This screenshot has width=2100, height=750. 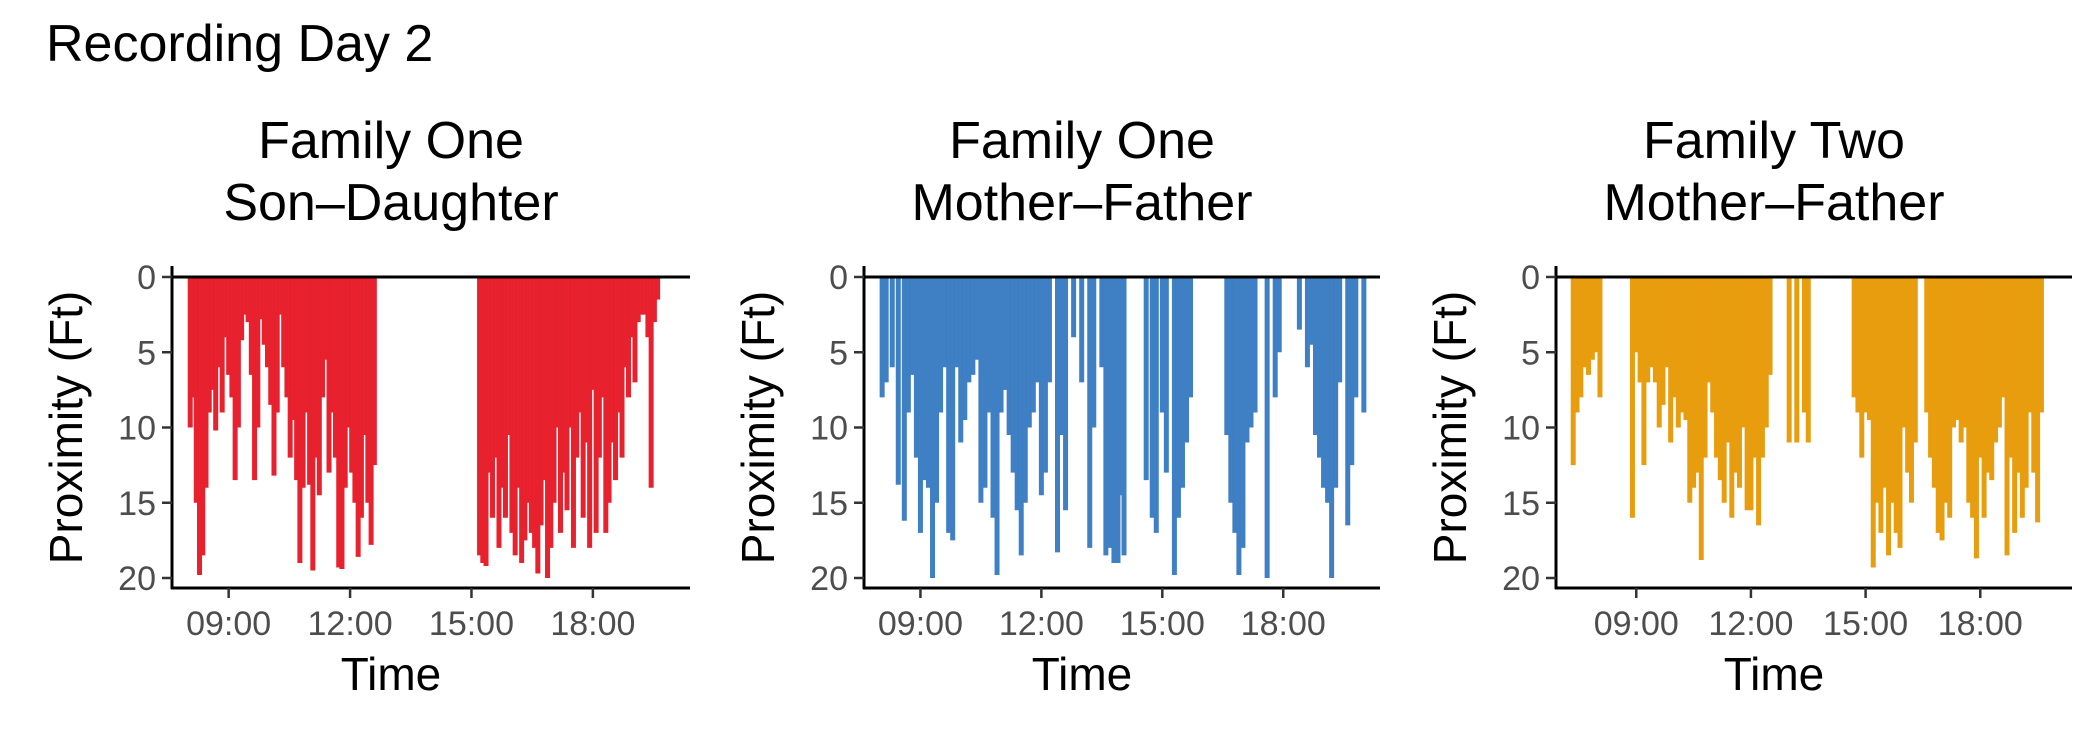 What do you see at coordinates (391, 674) in the screenshot?
I see `panel-1-x-axis-title: Time` at bounding box center [391, 674].